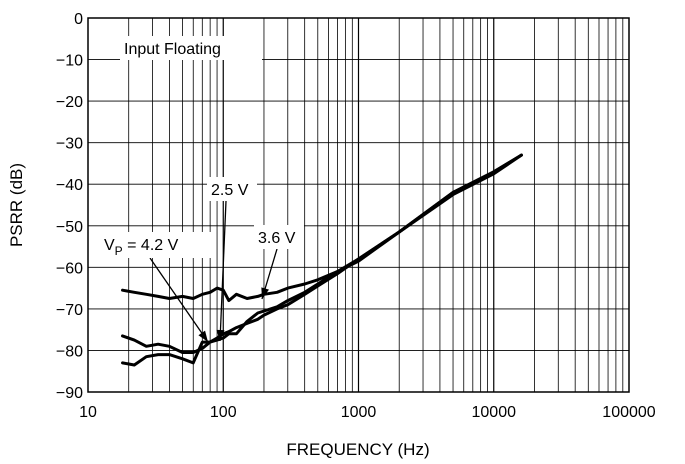  I want to click on y-tick-label: −80, so click(69, 351).